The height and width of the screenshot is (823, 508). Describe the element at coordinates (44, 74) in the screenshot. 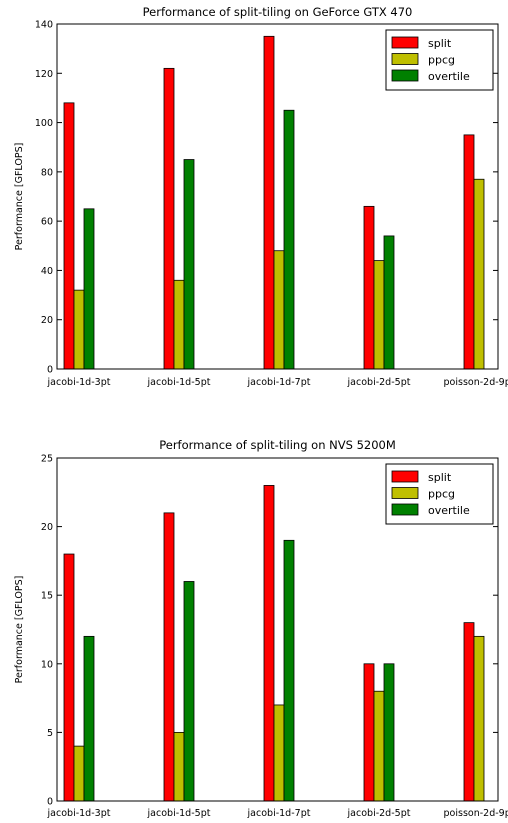

I see `y-tick-label: 120` at that location.